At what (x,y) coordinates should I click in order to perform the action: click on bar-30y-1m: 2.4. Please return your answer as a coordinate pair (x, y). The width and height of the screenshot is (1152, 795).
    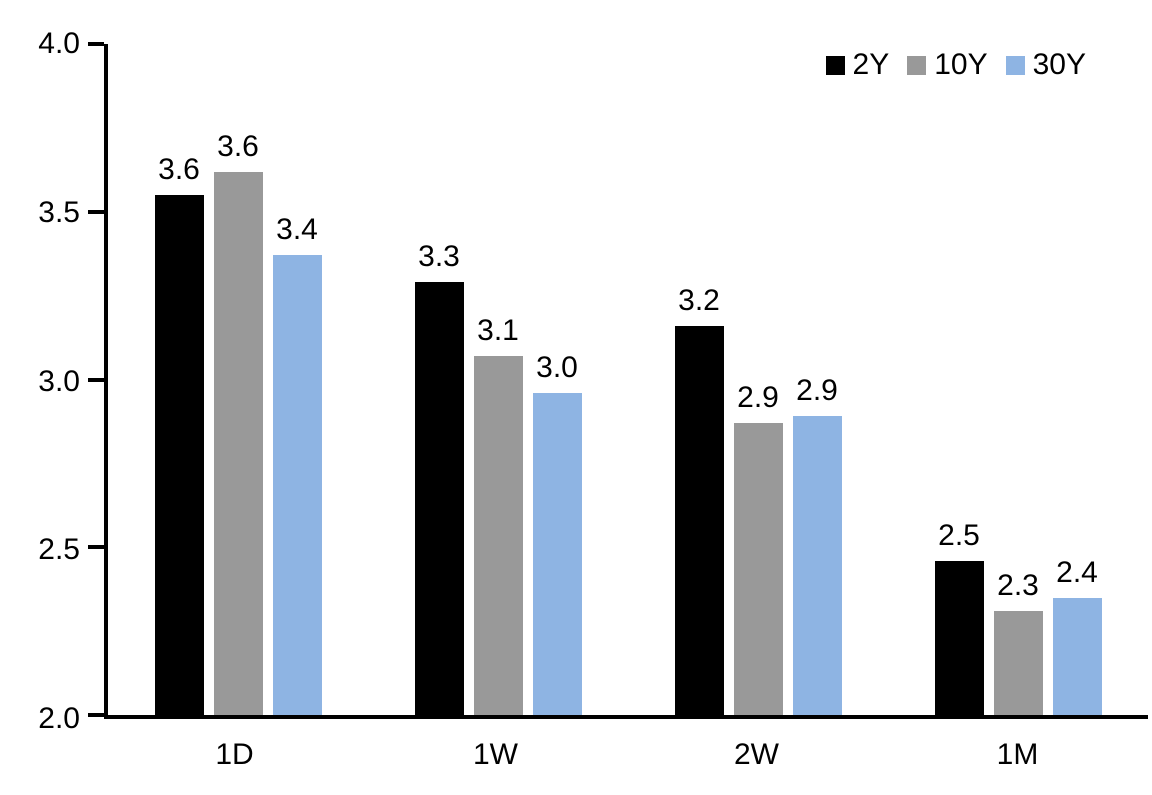
    Looking at the image, I should click on (1077, 636).